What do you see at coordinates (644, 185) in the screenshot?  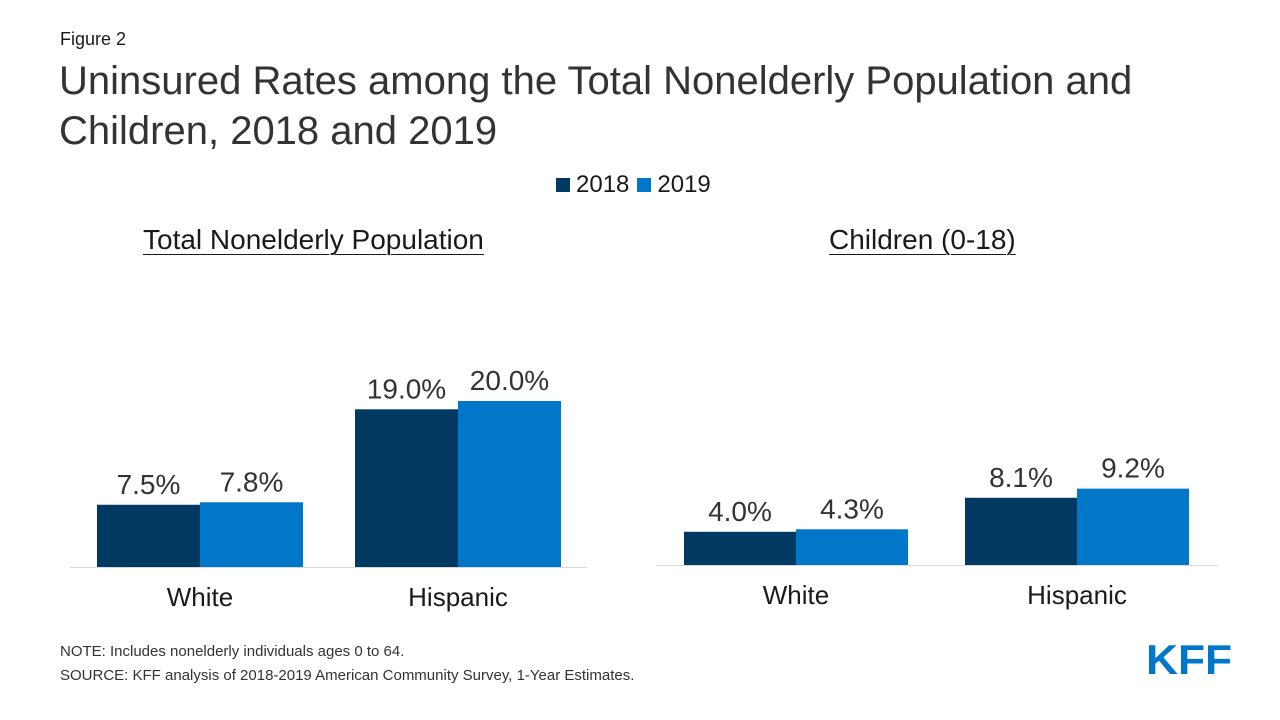 I see `legend-swatch-2019` at bounding box center [644, 185].